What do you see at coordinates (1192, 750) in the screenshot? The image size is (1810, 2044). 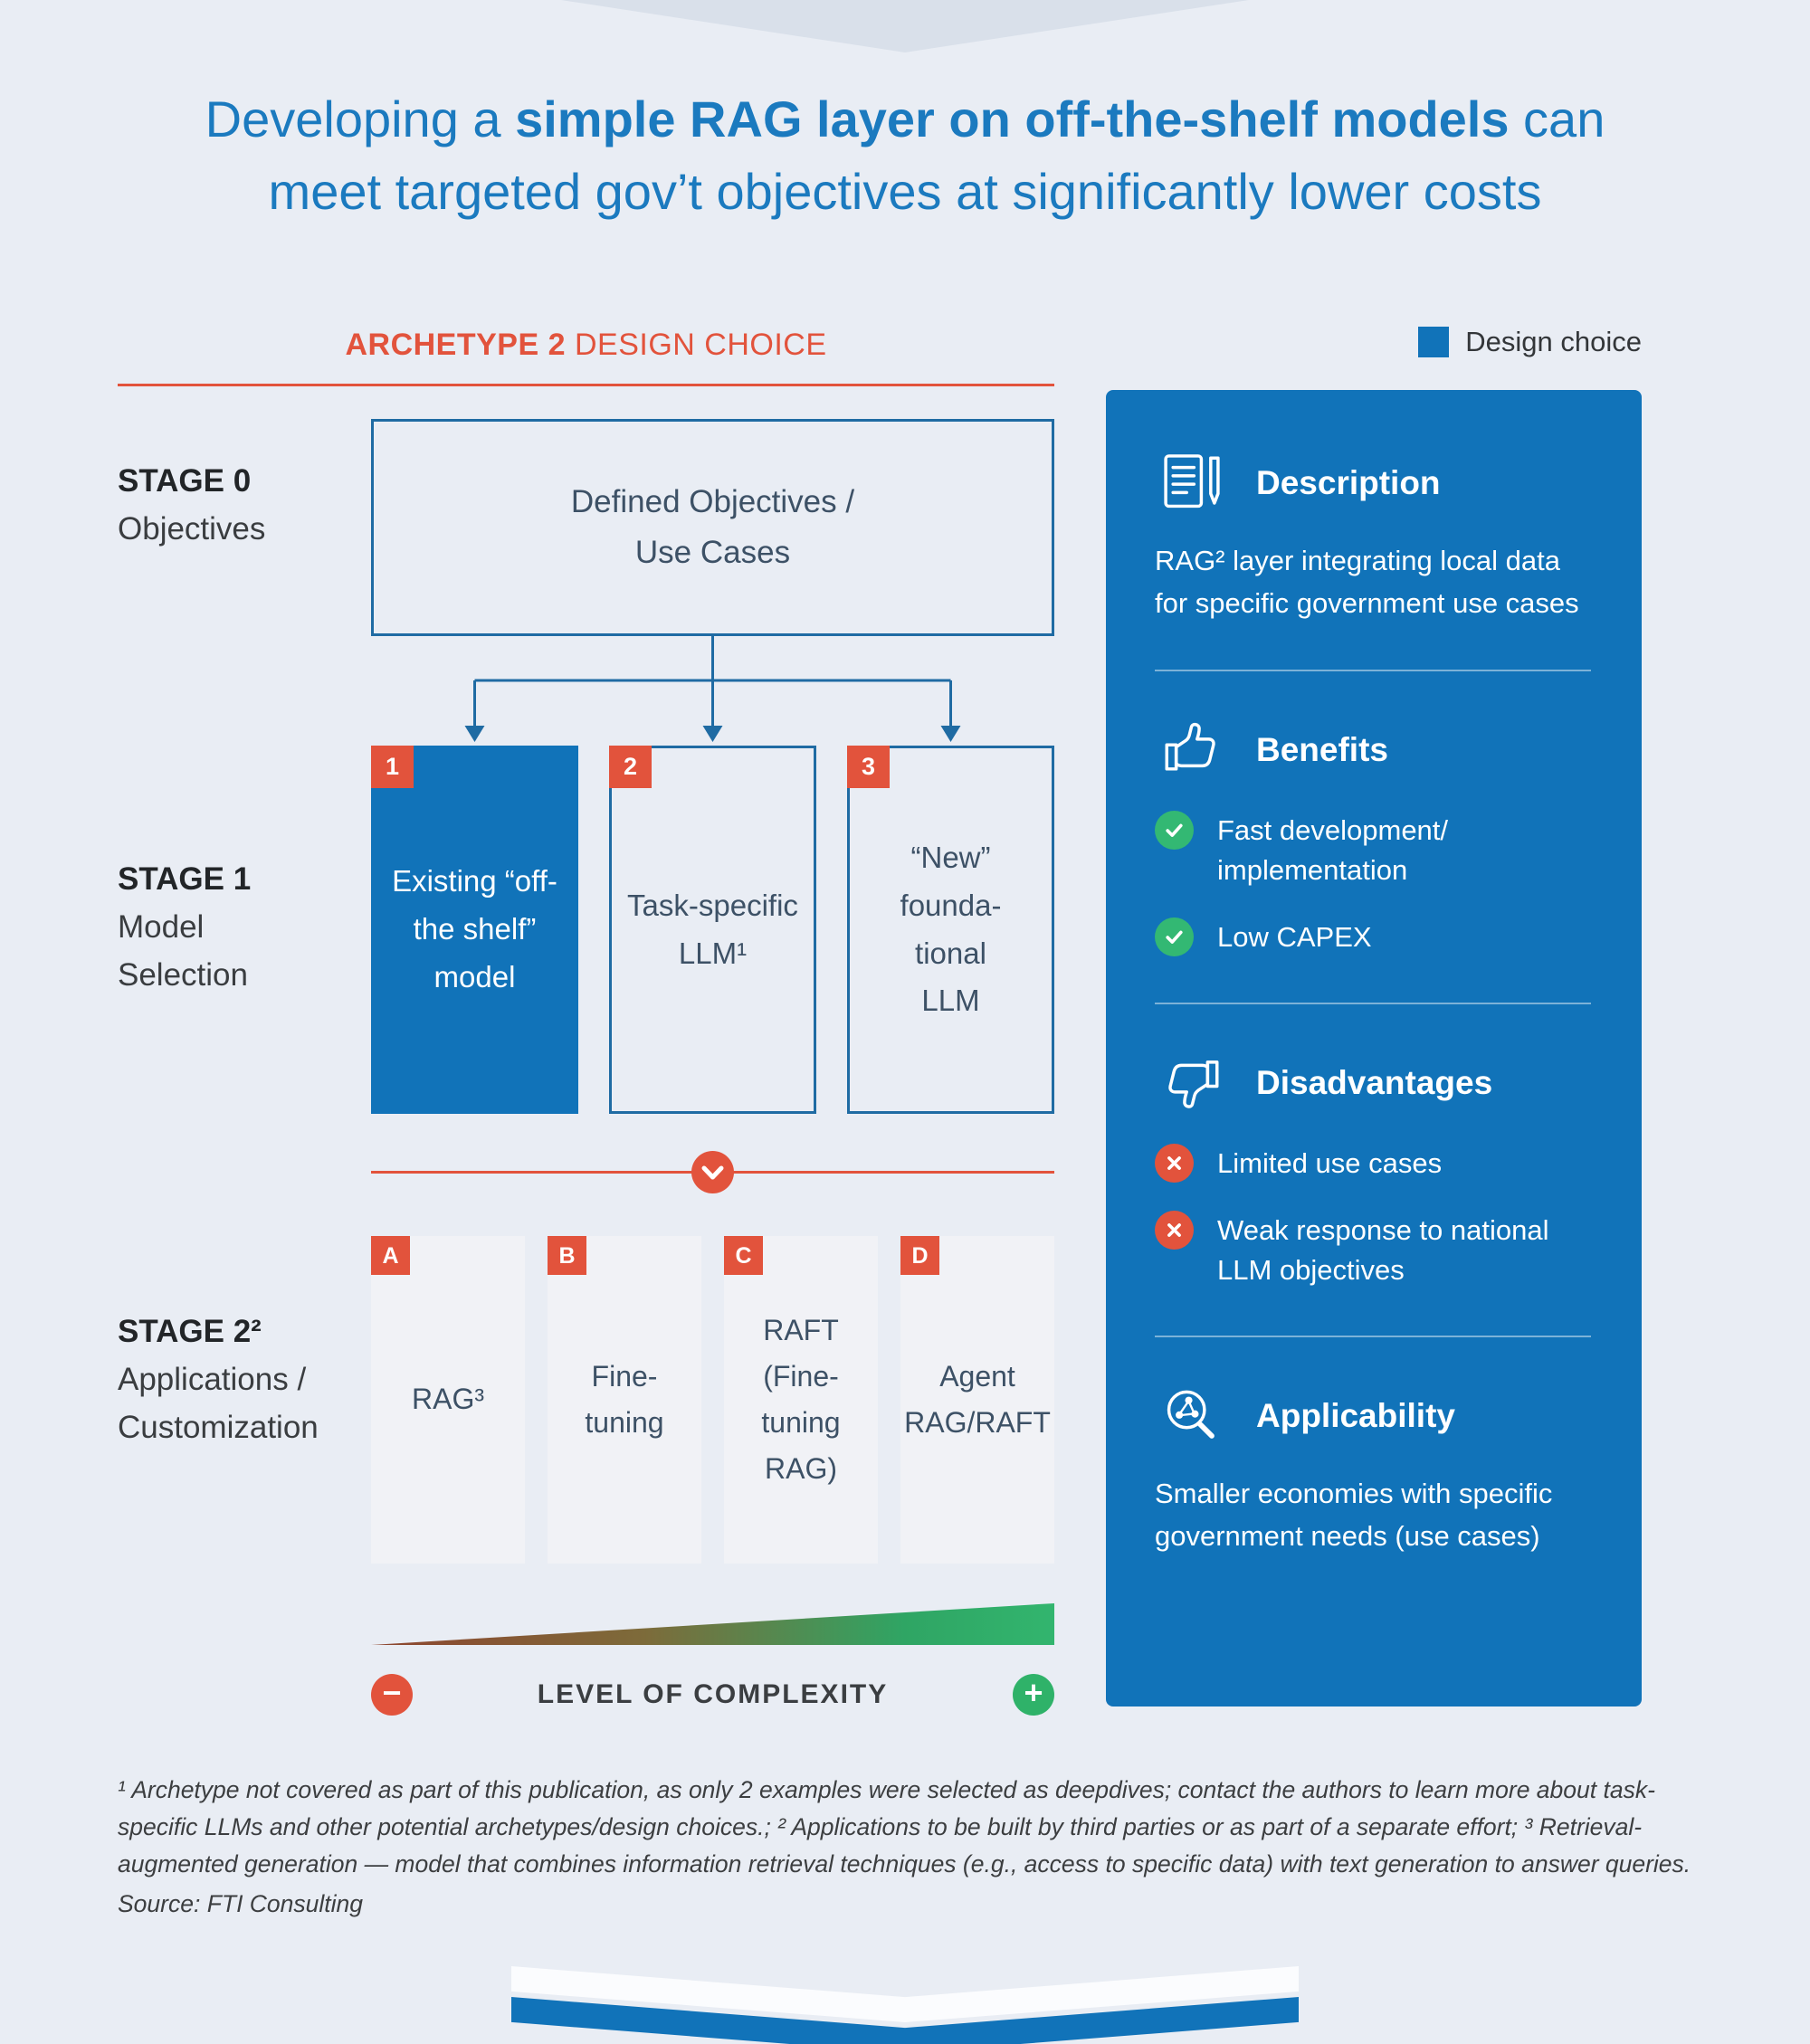 I see `thumbs-up-icon` at bounding box center [1192, 750].